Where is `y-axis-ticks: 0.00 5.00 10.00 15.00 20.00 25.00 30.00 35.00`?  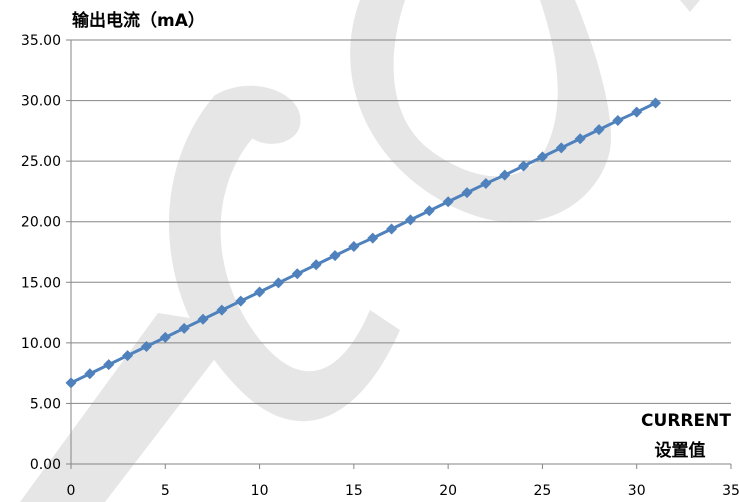
y-axis-ticks: 0.00 5.00 10.00 15.00 20.00 25.00 30.00 35.00 is located at coordinates (46, 253).